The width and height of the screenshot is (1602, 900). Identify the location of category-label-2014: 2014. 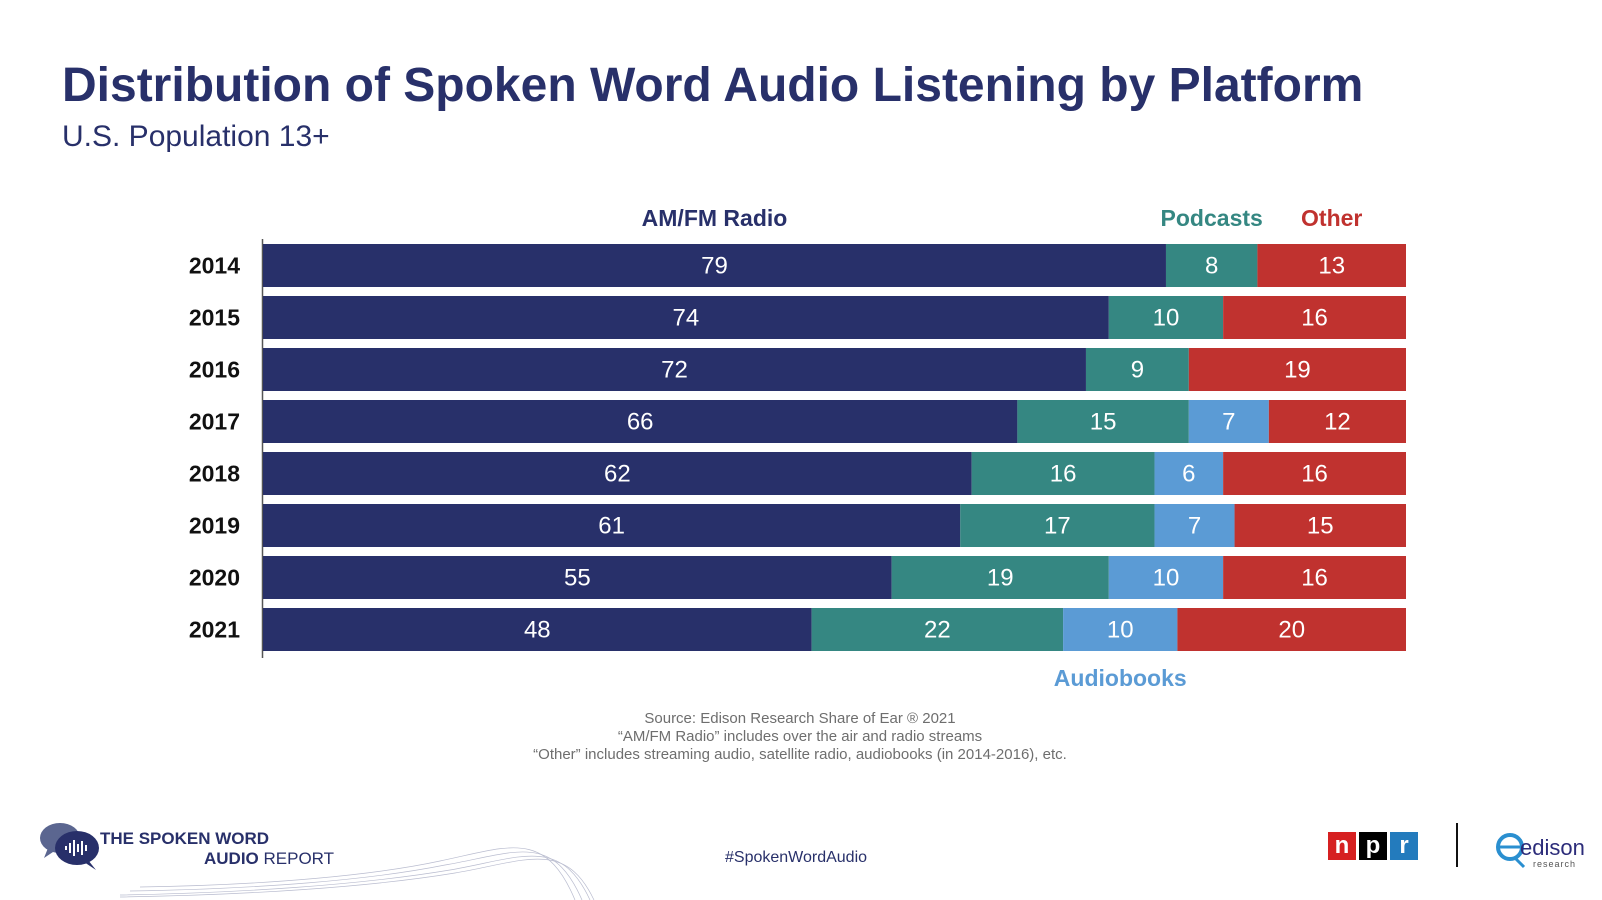
(214, 266).